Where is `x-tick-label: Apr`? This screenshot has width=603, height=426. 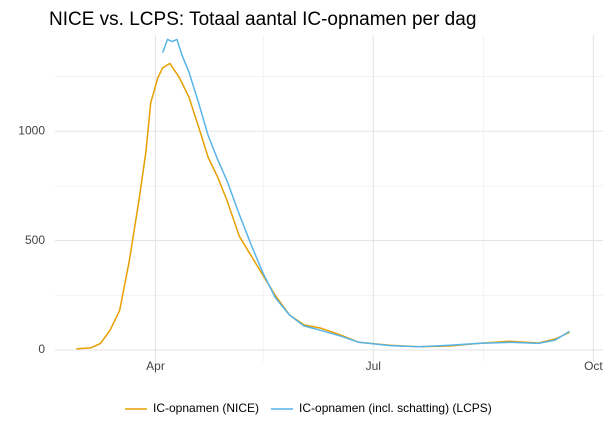
x-tick-label: Apr is located at coordinates (155, 366).